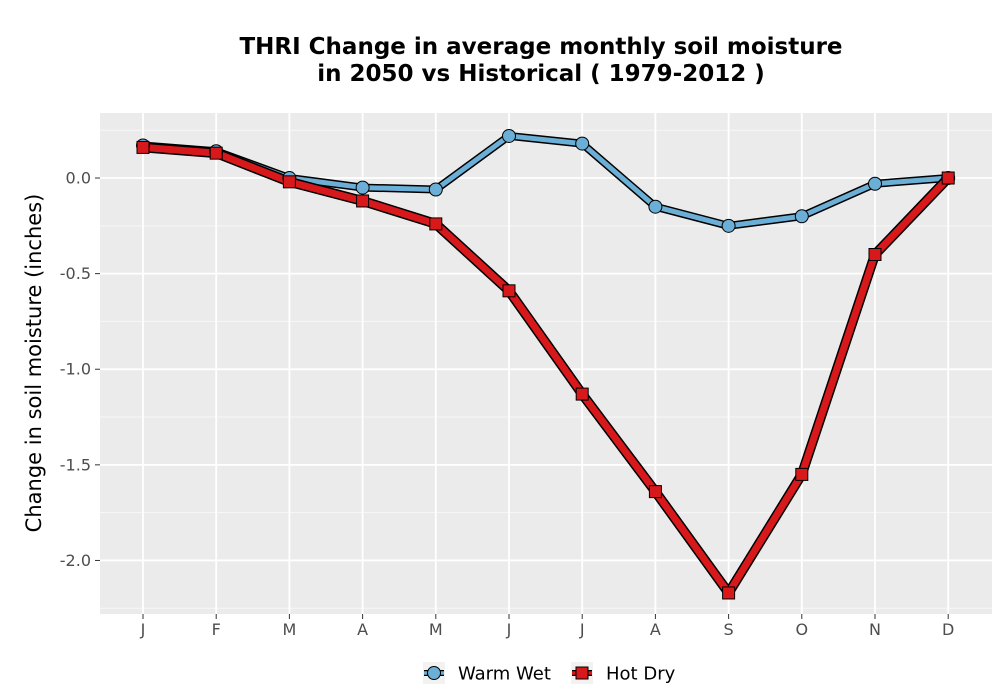  I want to click on legend: Warm Wet Hot Dry, so click(549, 673).